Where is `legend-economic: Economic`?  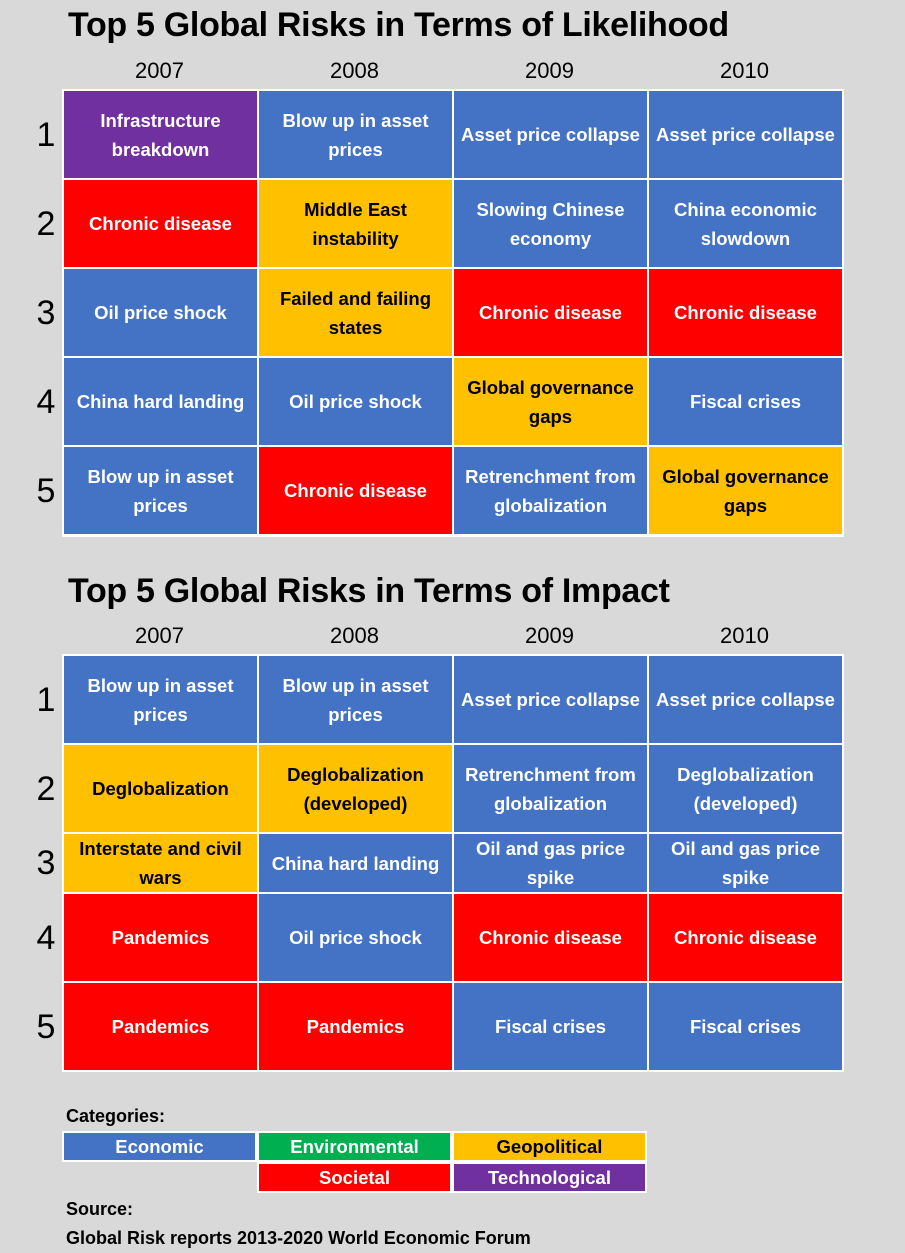
legend-economic: Economic is located at coordinates (159, 1146).